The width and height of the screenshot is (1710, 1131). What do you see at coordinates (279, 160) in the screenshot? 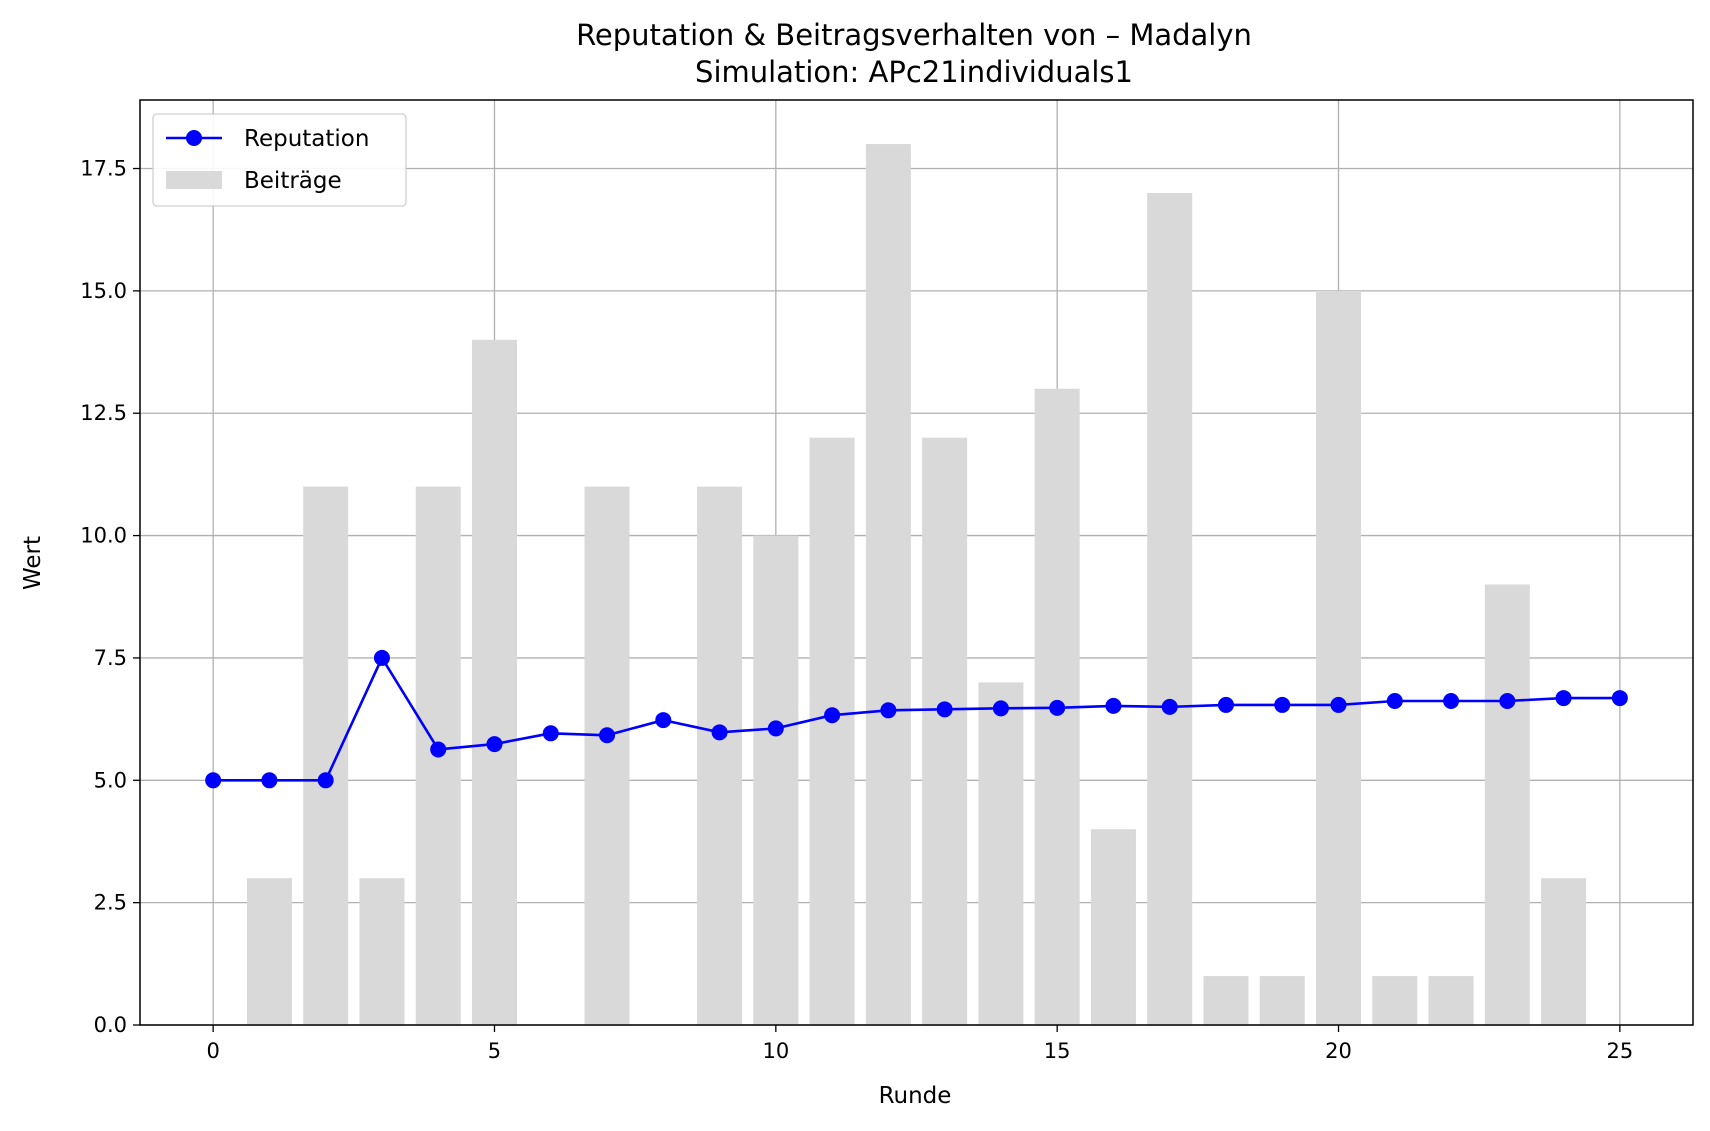
I see `legend: Reputation Beiträge` at bounding box center [279, 160].